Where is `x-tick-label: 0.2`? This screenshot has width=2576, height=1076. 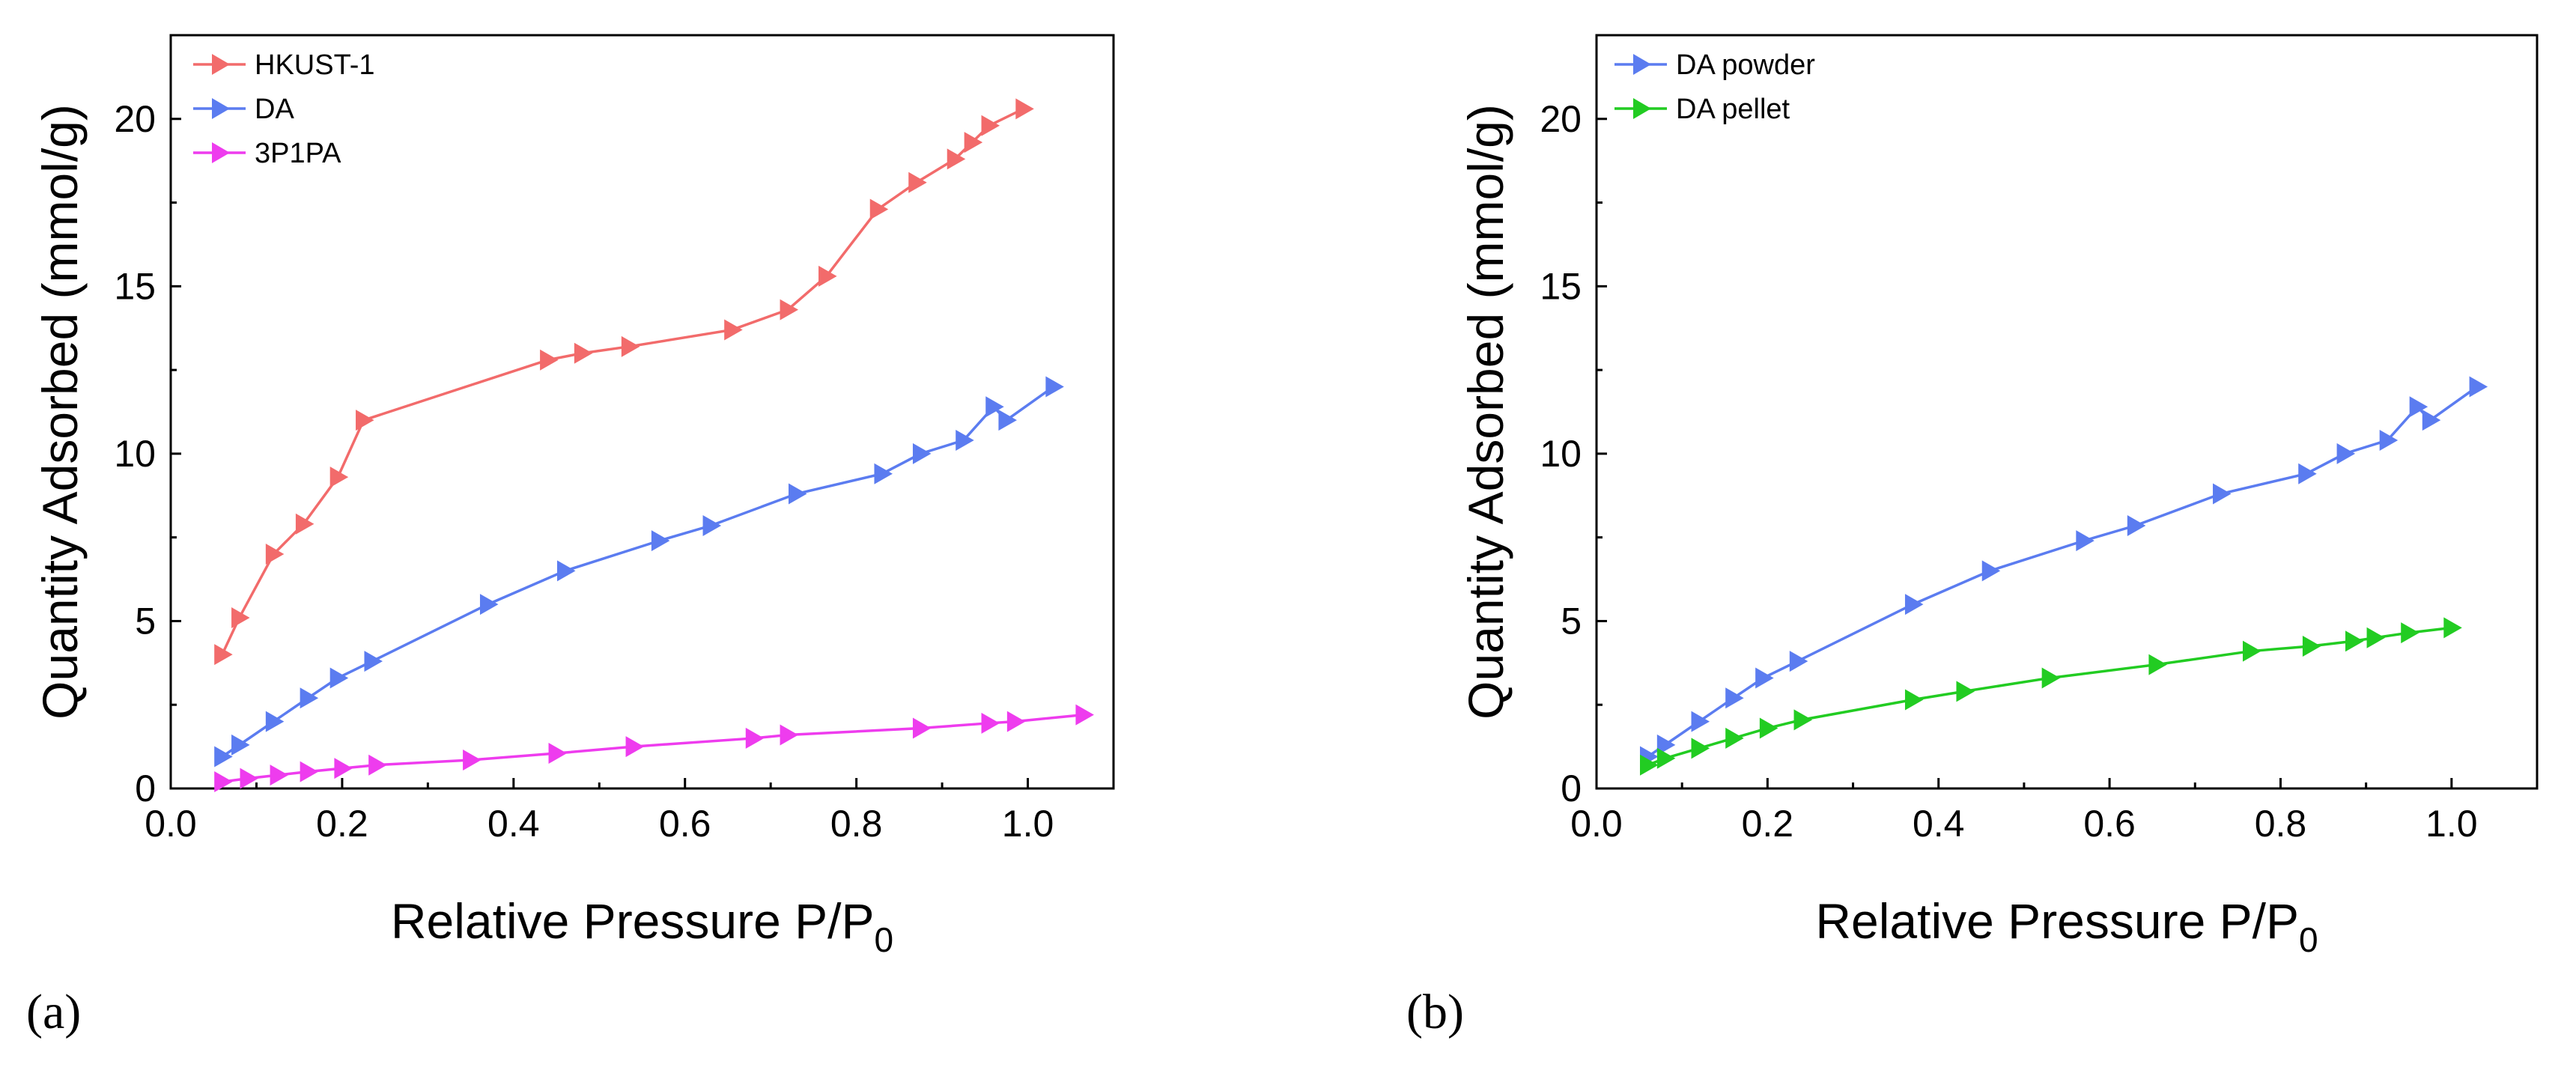
x-tick-label: 0.2 is located at coordinates (342, 824).